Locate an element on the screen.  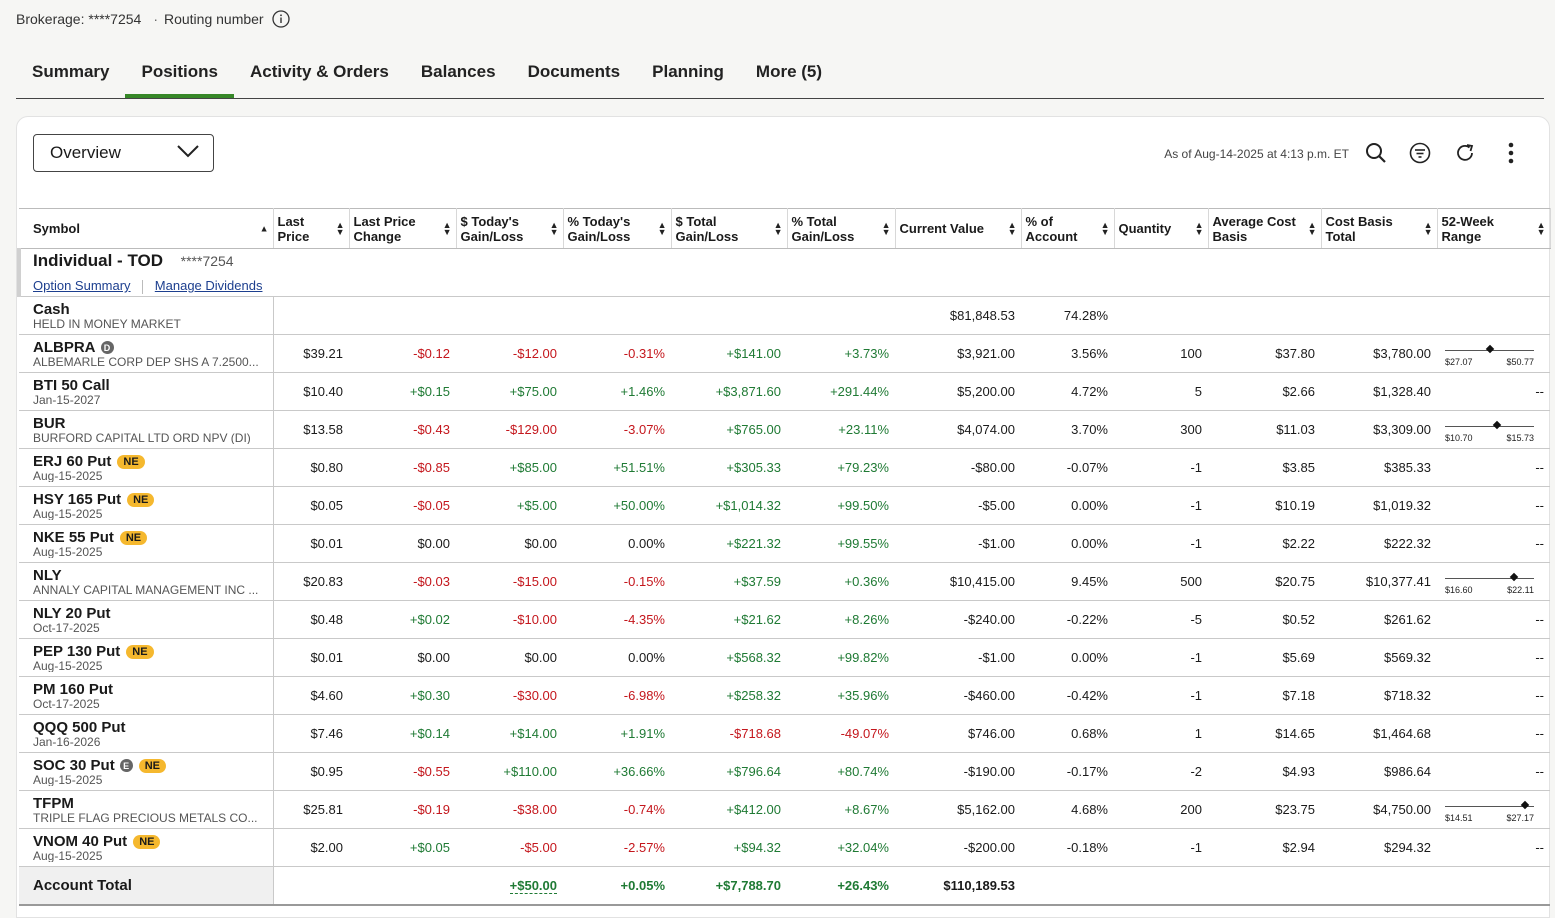
refresh-icon is located at coordinates (1465, 153).